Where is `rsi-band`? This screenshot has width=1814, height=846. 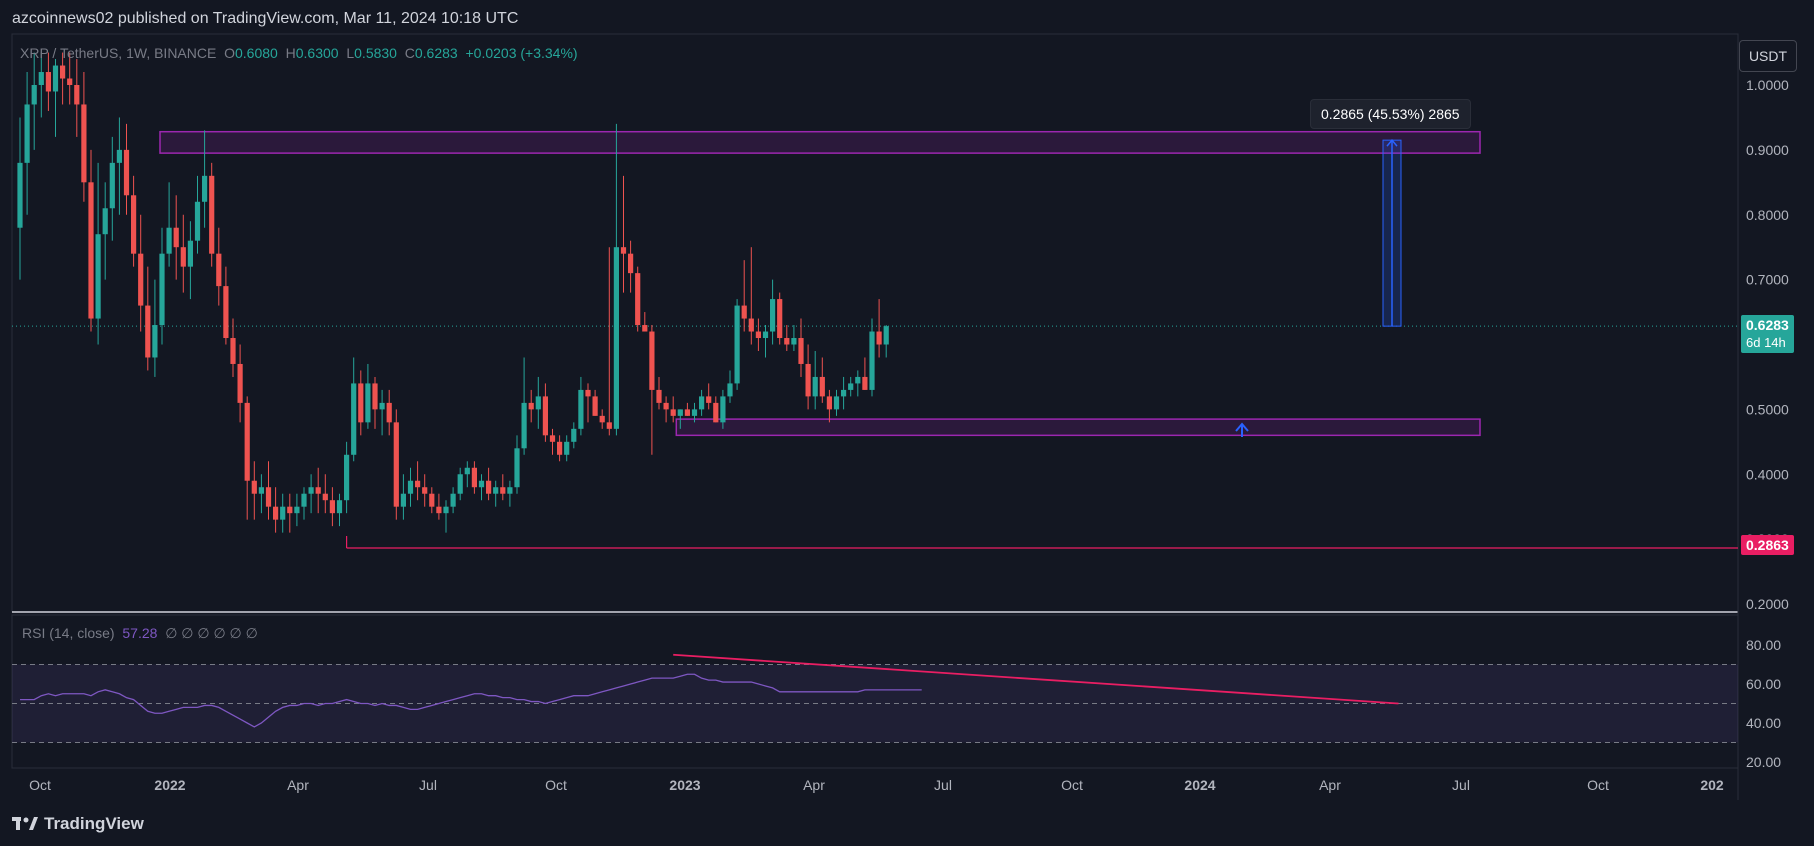 rsi-band is located at coordinates (875, 703).